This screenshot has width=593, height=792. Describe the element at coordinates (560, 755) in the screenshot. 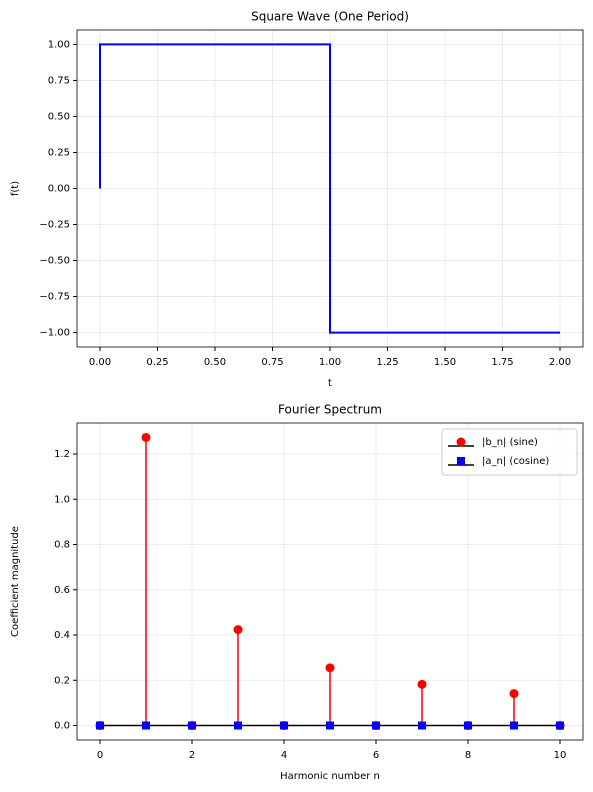

I see `x-tick-label: 10` at that location.